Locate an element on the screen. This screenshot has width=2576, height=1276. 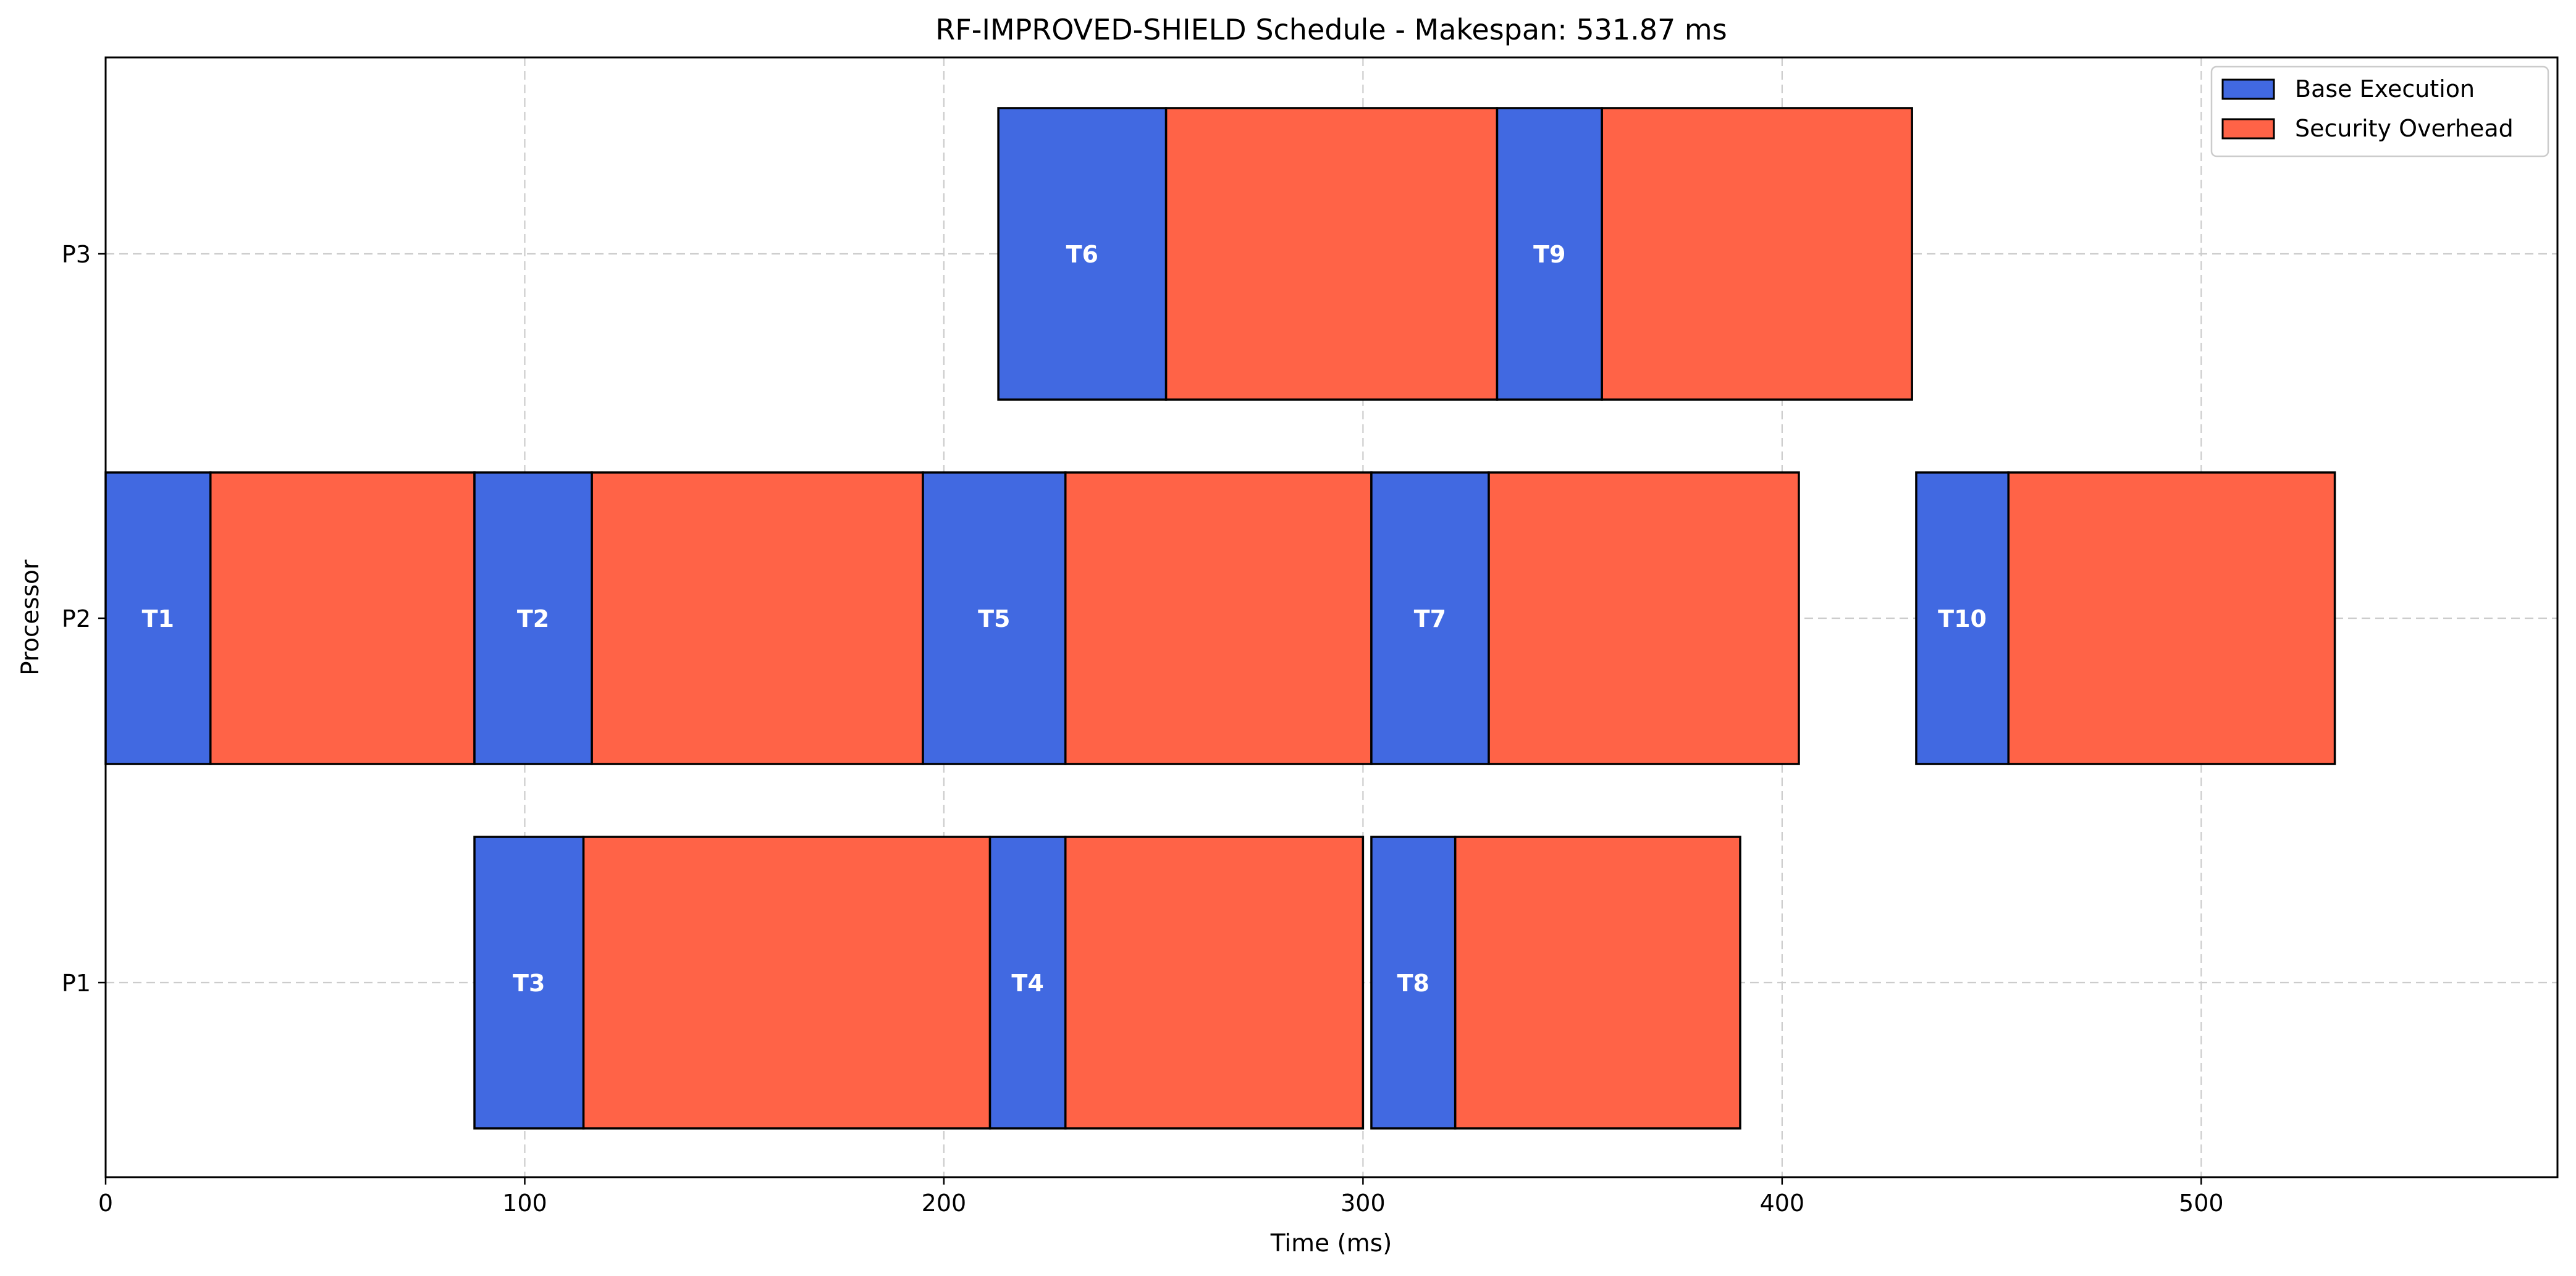
y-tick-label-p2: P2 is located at coordinates (76, 618).